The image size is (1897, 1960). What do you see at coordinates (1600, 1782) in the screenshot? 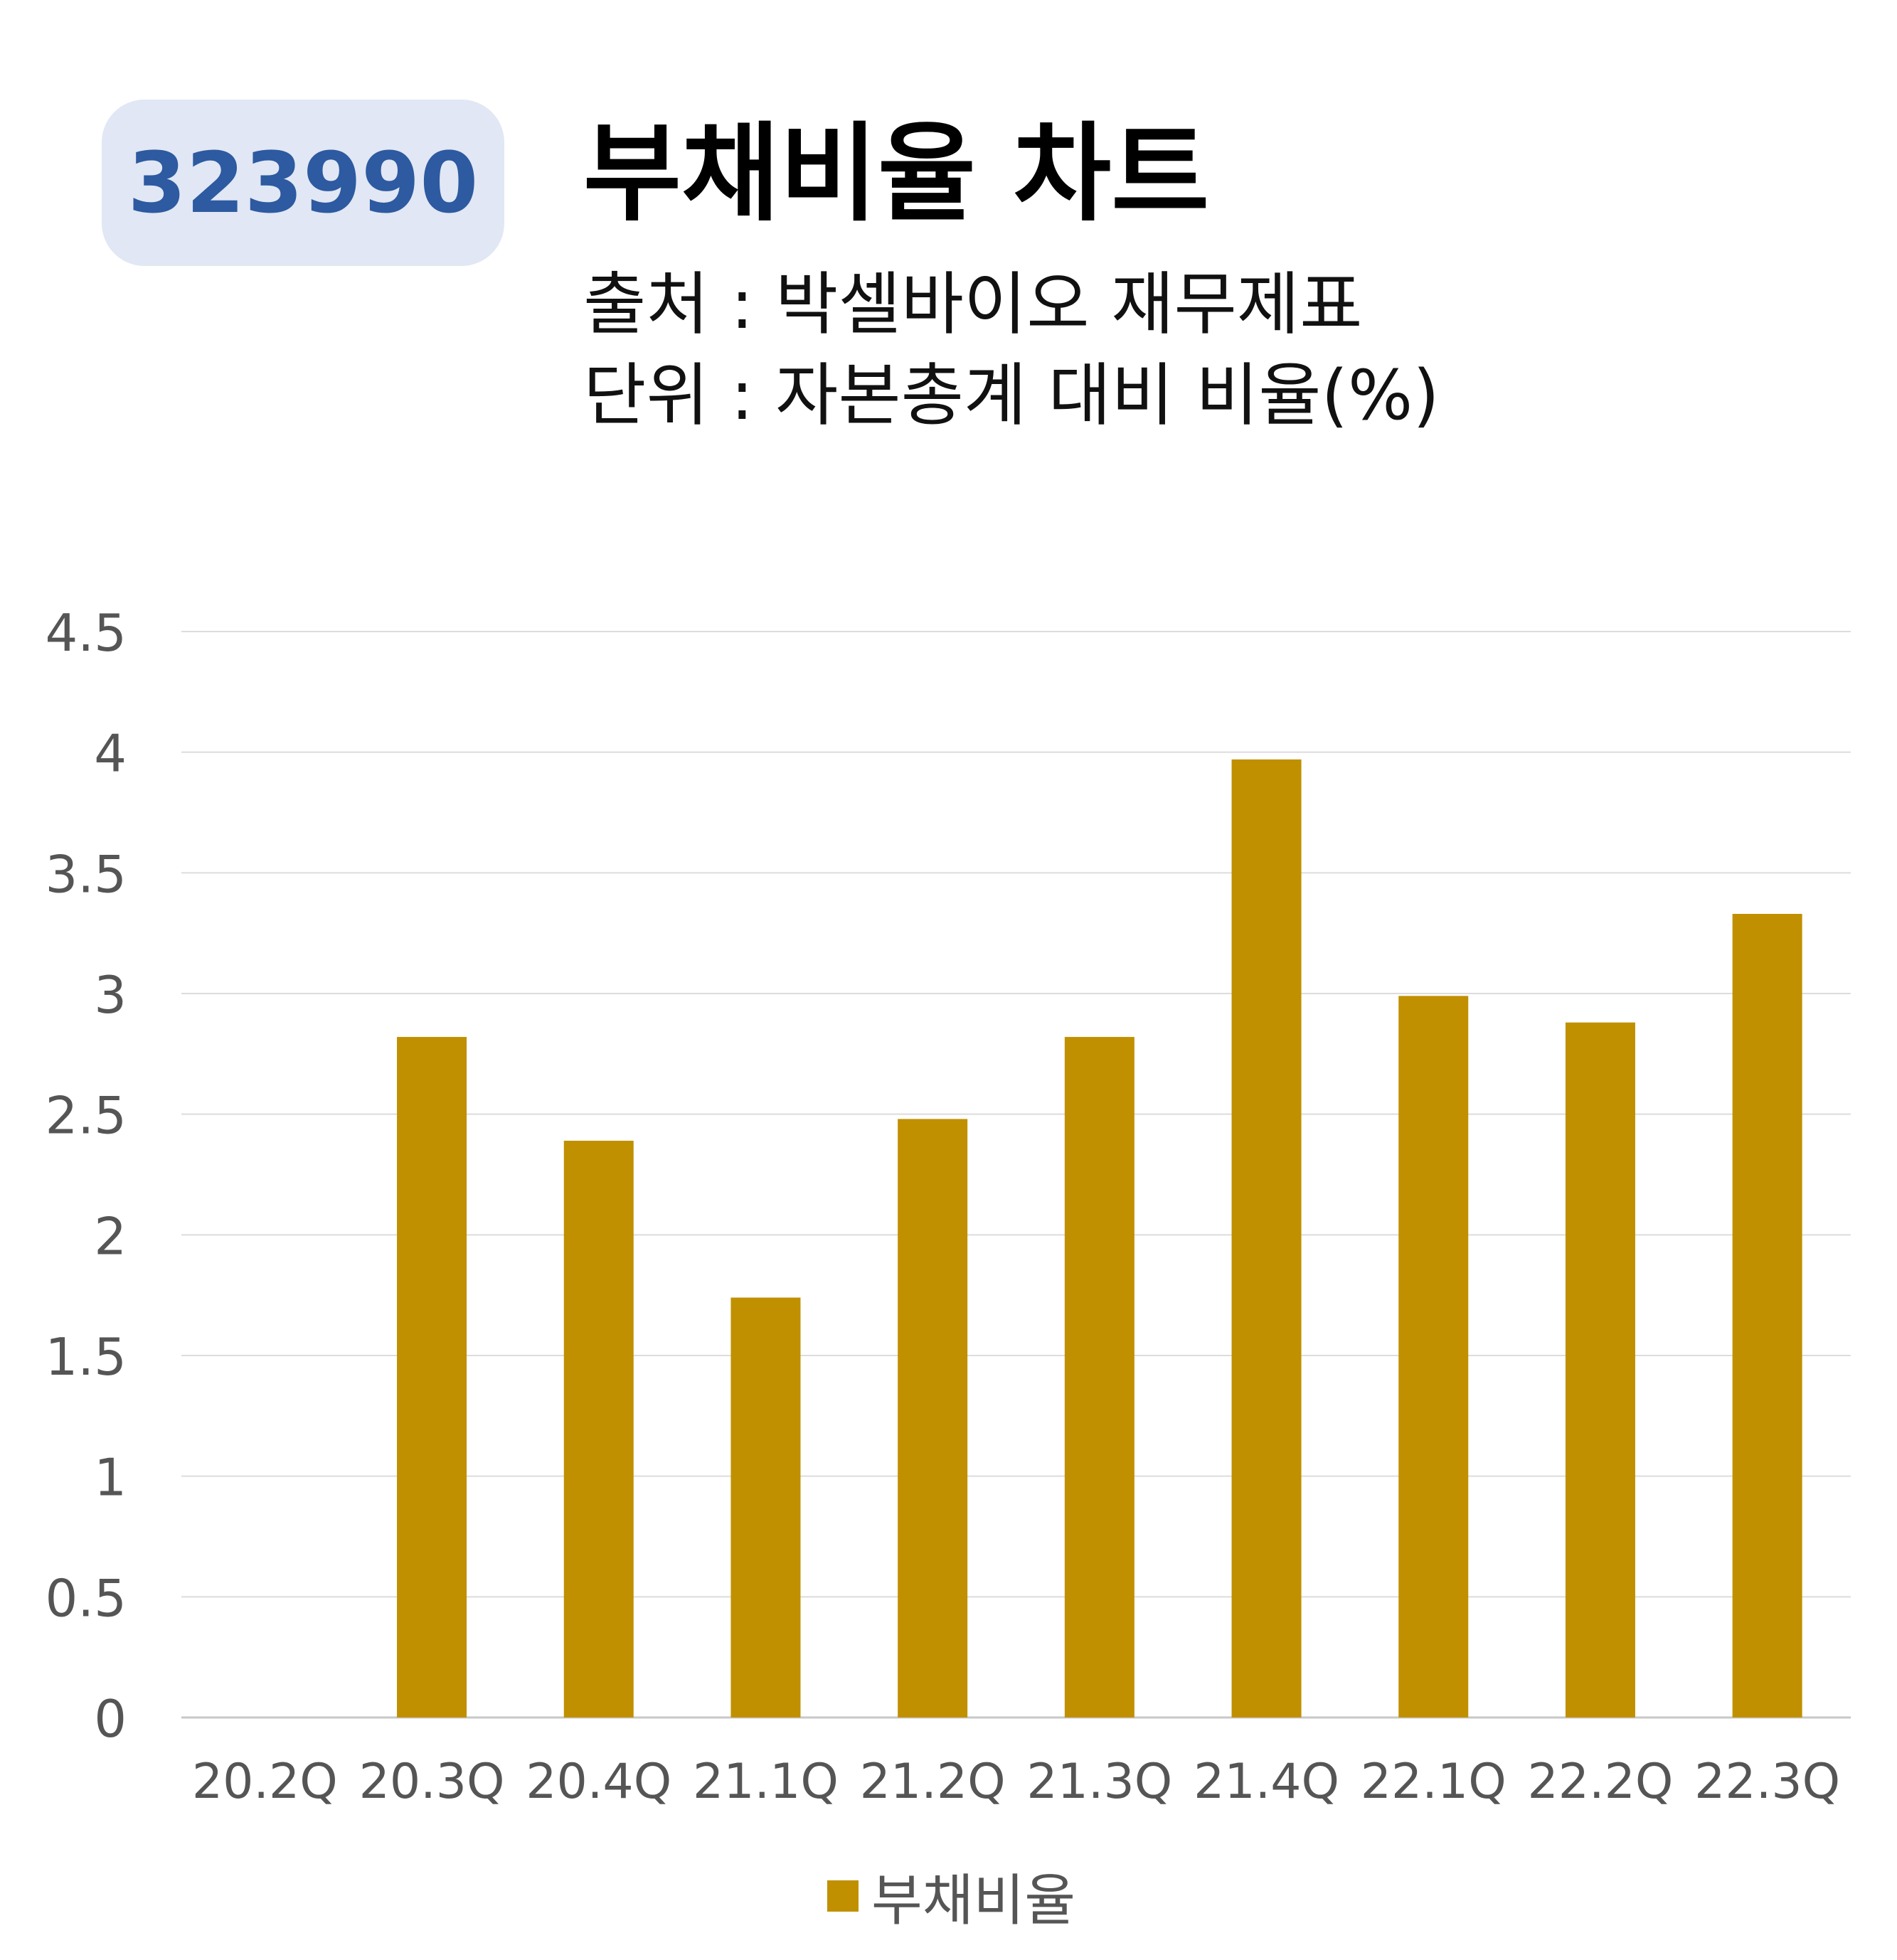
I see `x-tick-label: 22.2Q` at bounding box center [1600, 1782].